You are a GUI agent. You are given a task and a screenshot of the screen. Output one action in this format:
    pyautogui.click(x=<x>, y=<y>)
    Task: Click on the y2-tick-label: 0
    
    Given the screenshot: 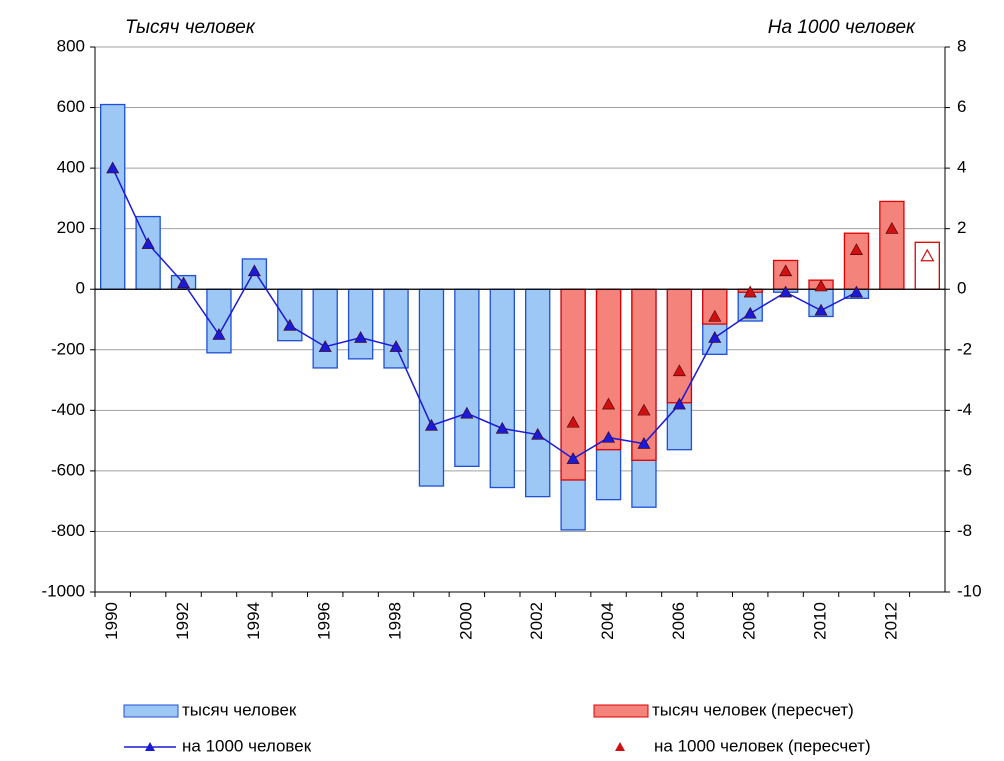 What is the action you would take?
    pyautogui.click(x=961, y=288)
    